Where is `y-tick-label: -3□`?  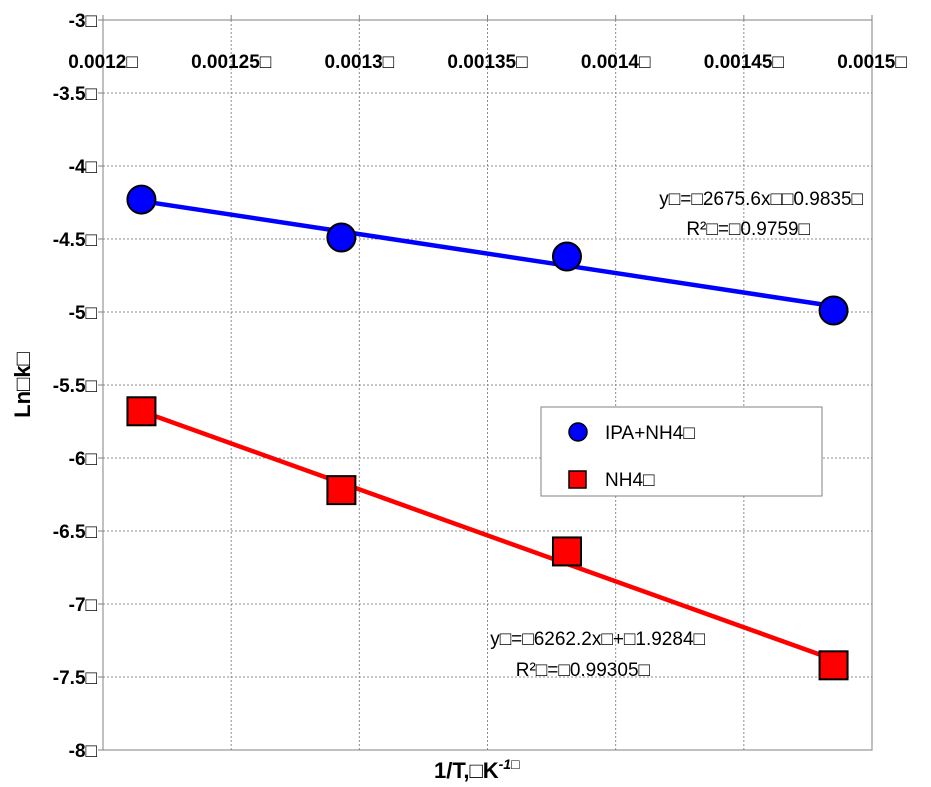 y-tick-label: -3□ is located at coordinates (83, 21).